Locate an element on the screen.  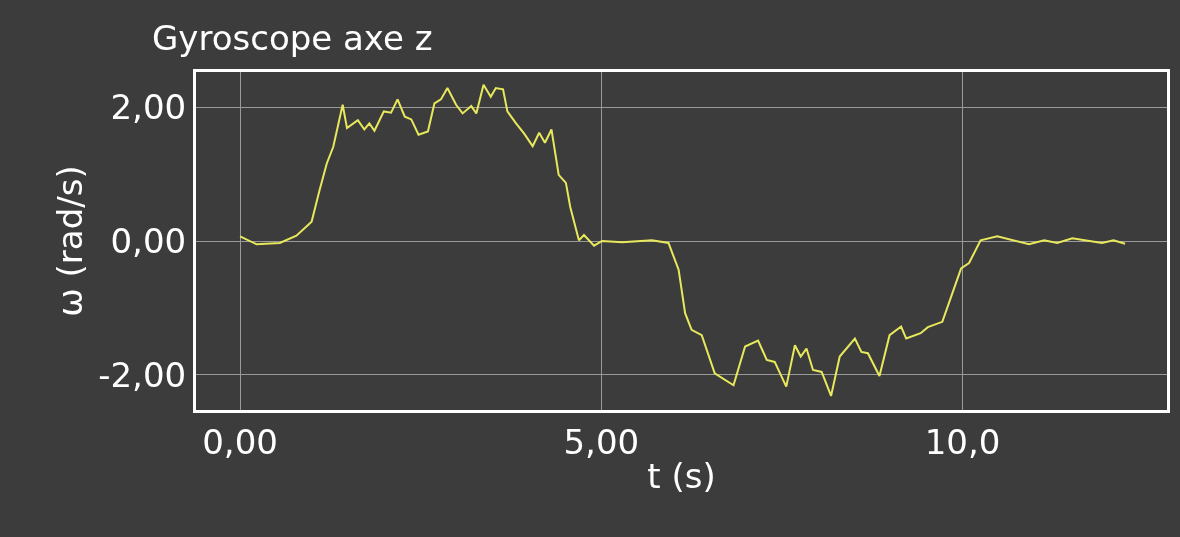
y-axis-title: ω (rad/s) is located at coordinates (69, 241).